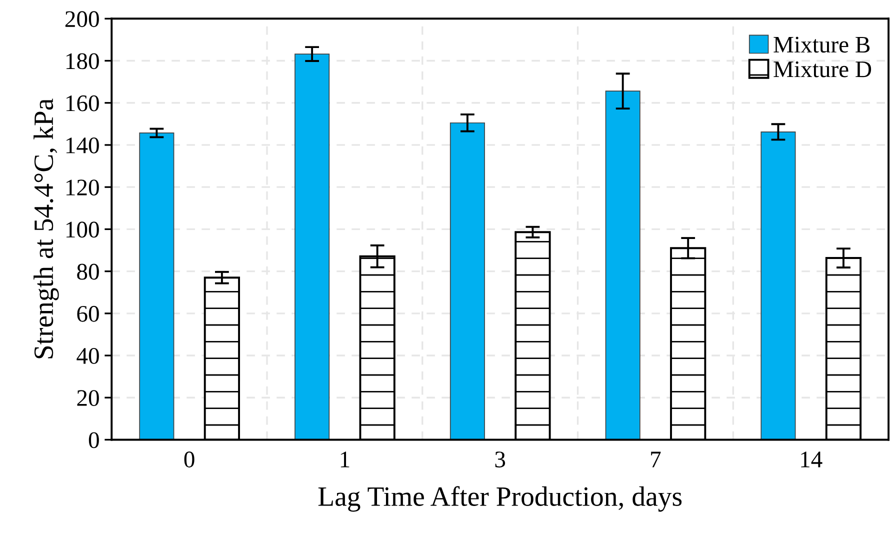 This screenshot has height=533, width=893. I want to click on x-tick-label: 1, so click(345, 460).